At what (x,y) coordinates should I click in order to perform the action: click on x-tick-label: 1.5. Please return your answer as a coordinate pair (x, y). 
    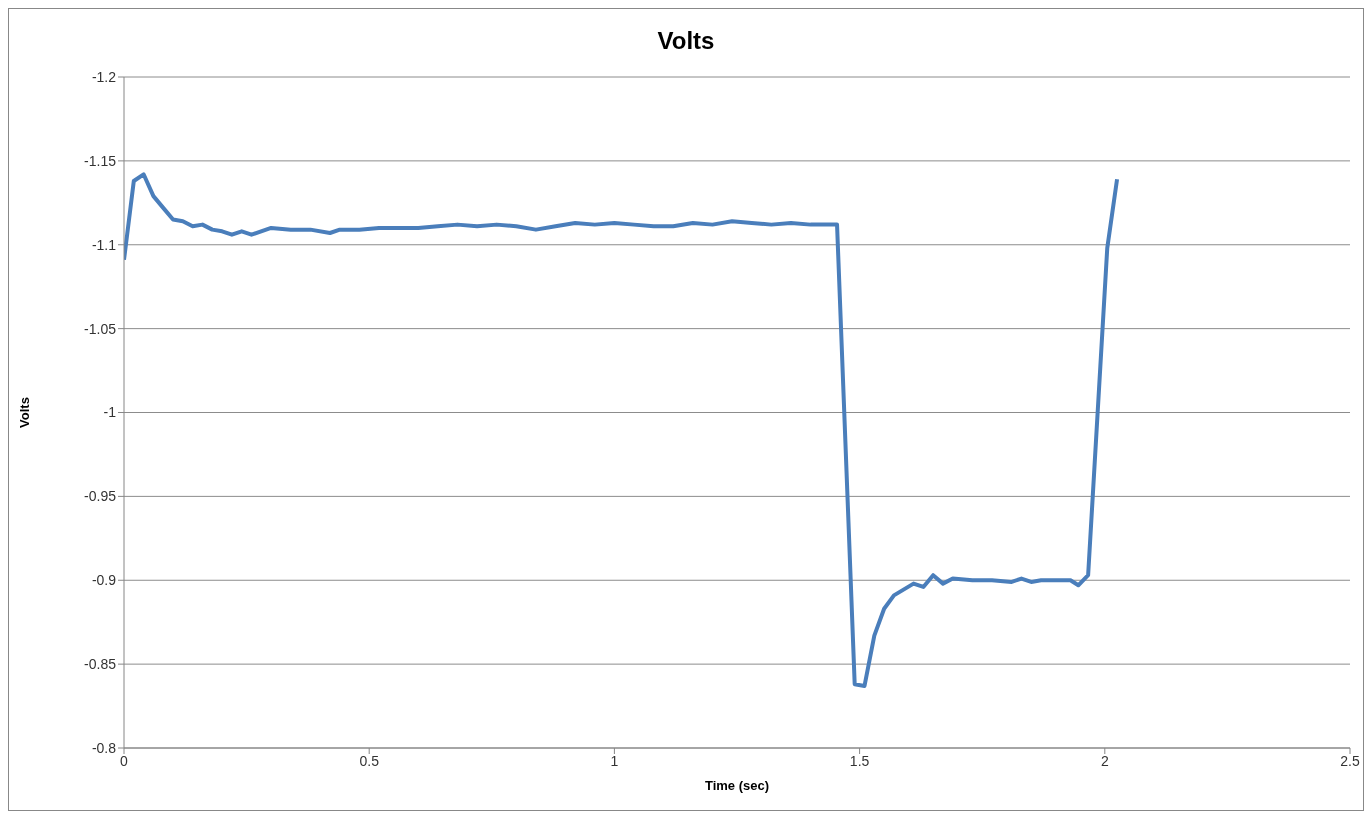
    Looking at the image, I should click on (859, 760).